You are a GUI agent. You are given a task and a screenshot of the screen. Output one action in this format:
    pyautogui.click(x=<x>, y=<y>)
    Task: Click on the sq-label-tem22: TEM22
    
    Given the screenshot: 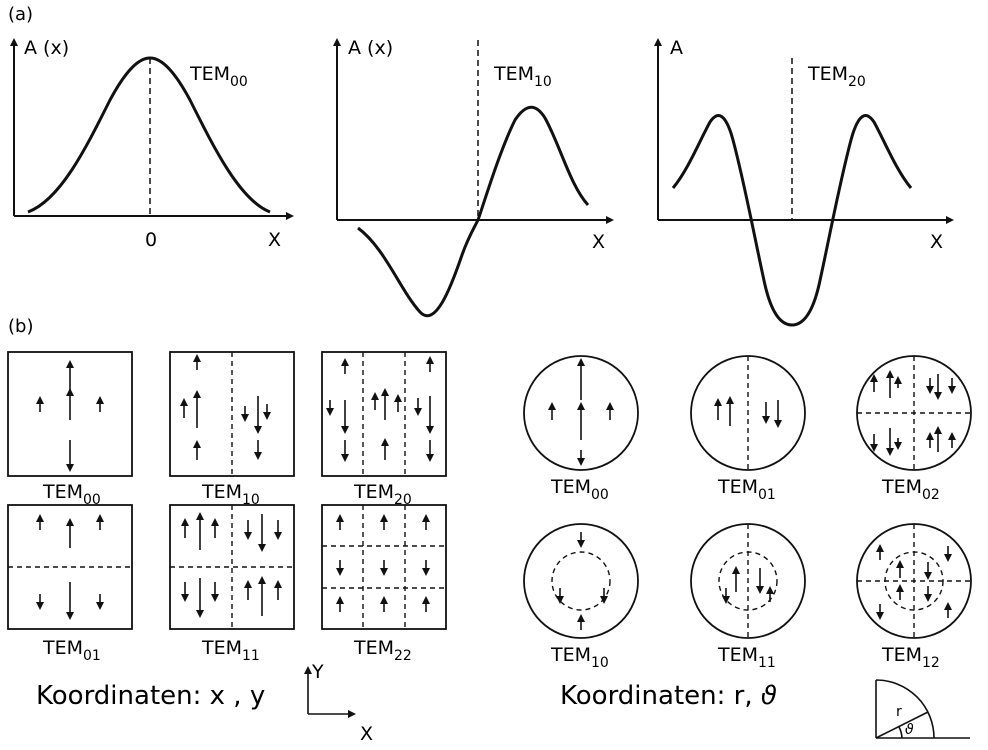 What is the action you would take?
    pyautogui.click(x=382, y=650)
    